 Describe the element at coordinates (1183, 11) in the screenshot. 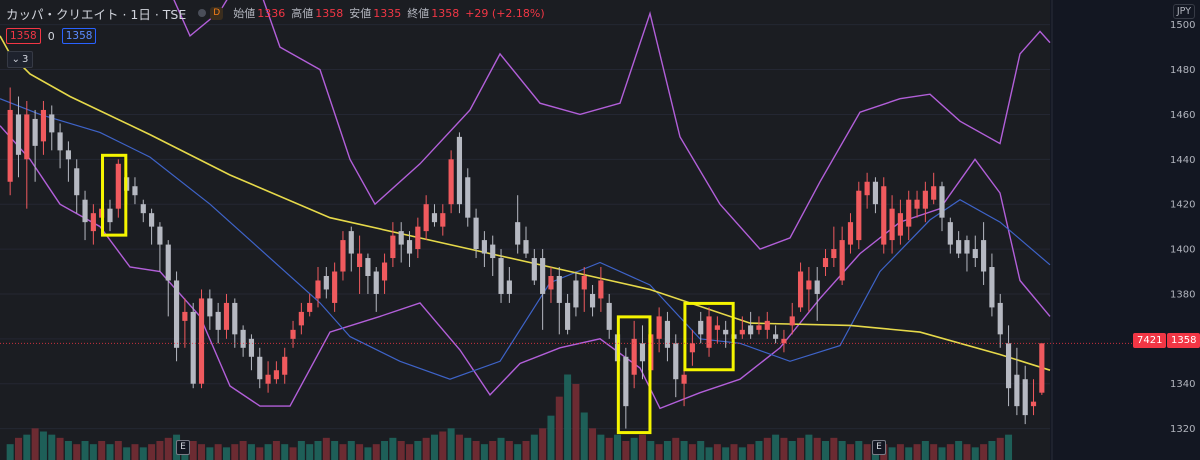

I see `currency-selector: JPY` at that location.